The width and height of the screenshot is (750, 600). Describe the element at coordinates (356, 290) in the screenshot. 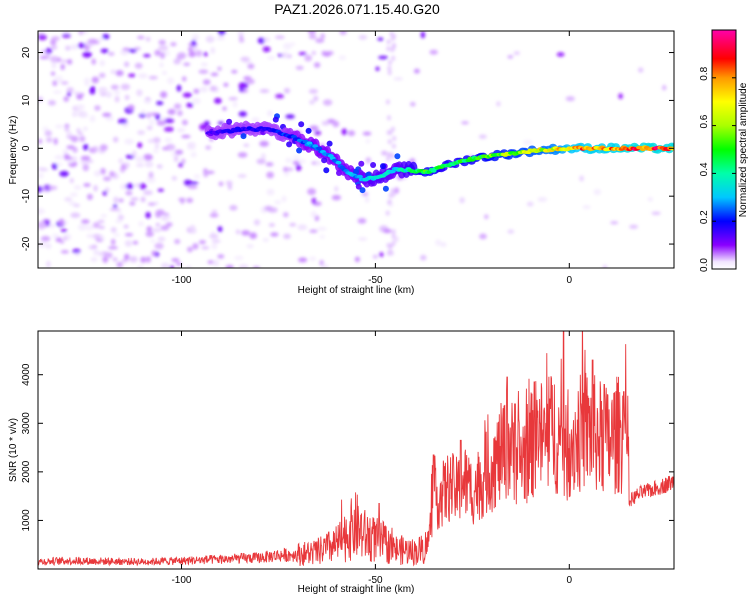

I see `spectrogram-x-axis-label: Height of straight line (km)` at that location.